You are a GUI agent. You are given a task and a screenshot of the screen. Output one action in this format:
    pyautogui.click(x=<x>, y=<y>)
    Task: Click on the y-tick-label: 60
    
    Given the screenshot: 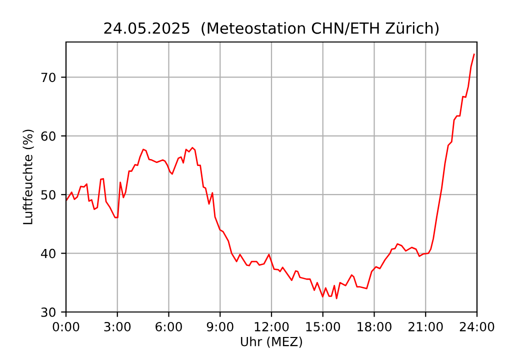 What is the action you would take?
    pyautogui.click(x=48, y=136)
    